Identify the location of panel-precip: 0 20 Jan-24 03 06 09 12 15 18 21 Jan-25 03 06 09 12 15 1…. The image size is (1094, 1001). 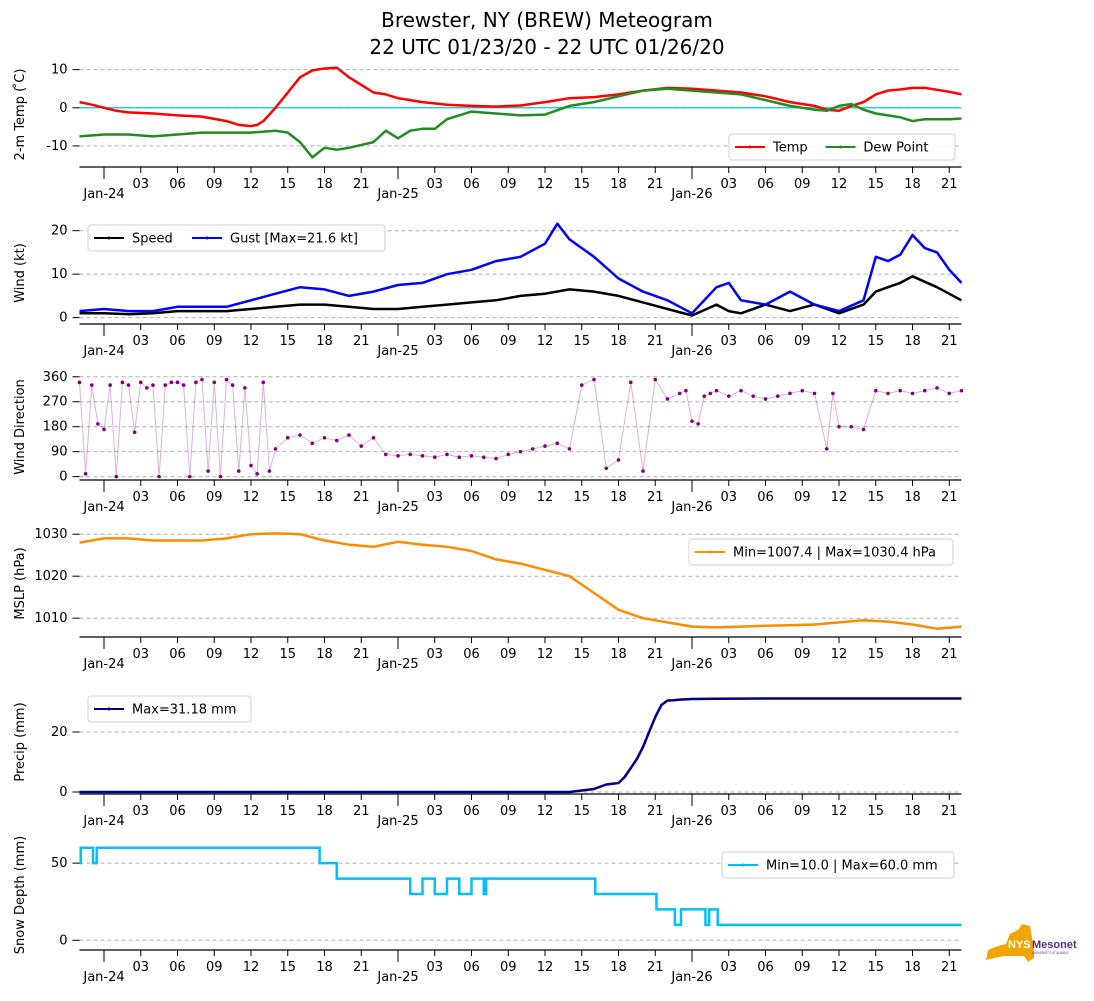
(487, 762).